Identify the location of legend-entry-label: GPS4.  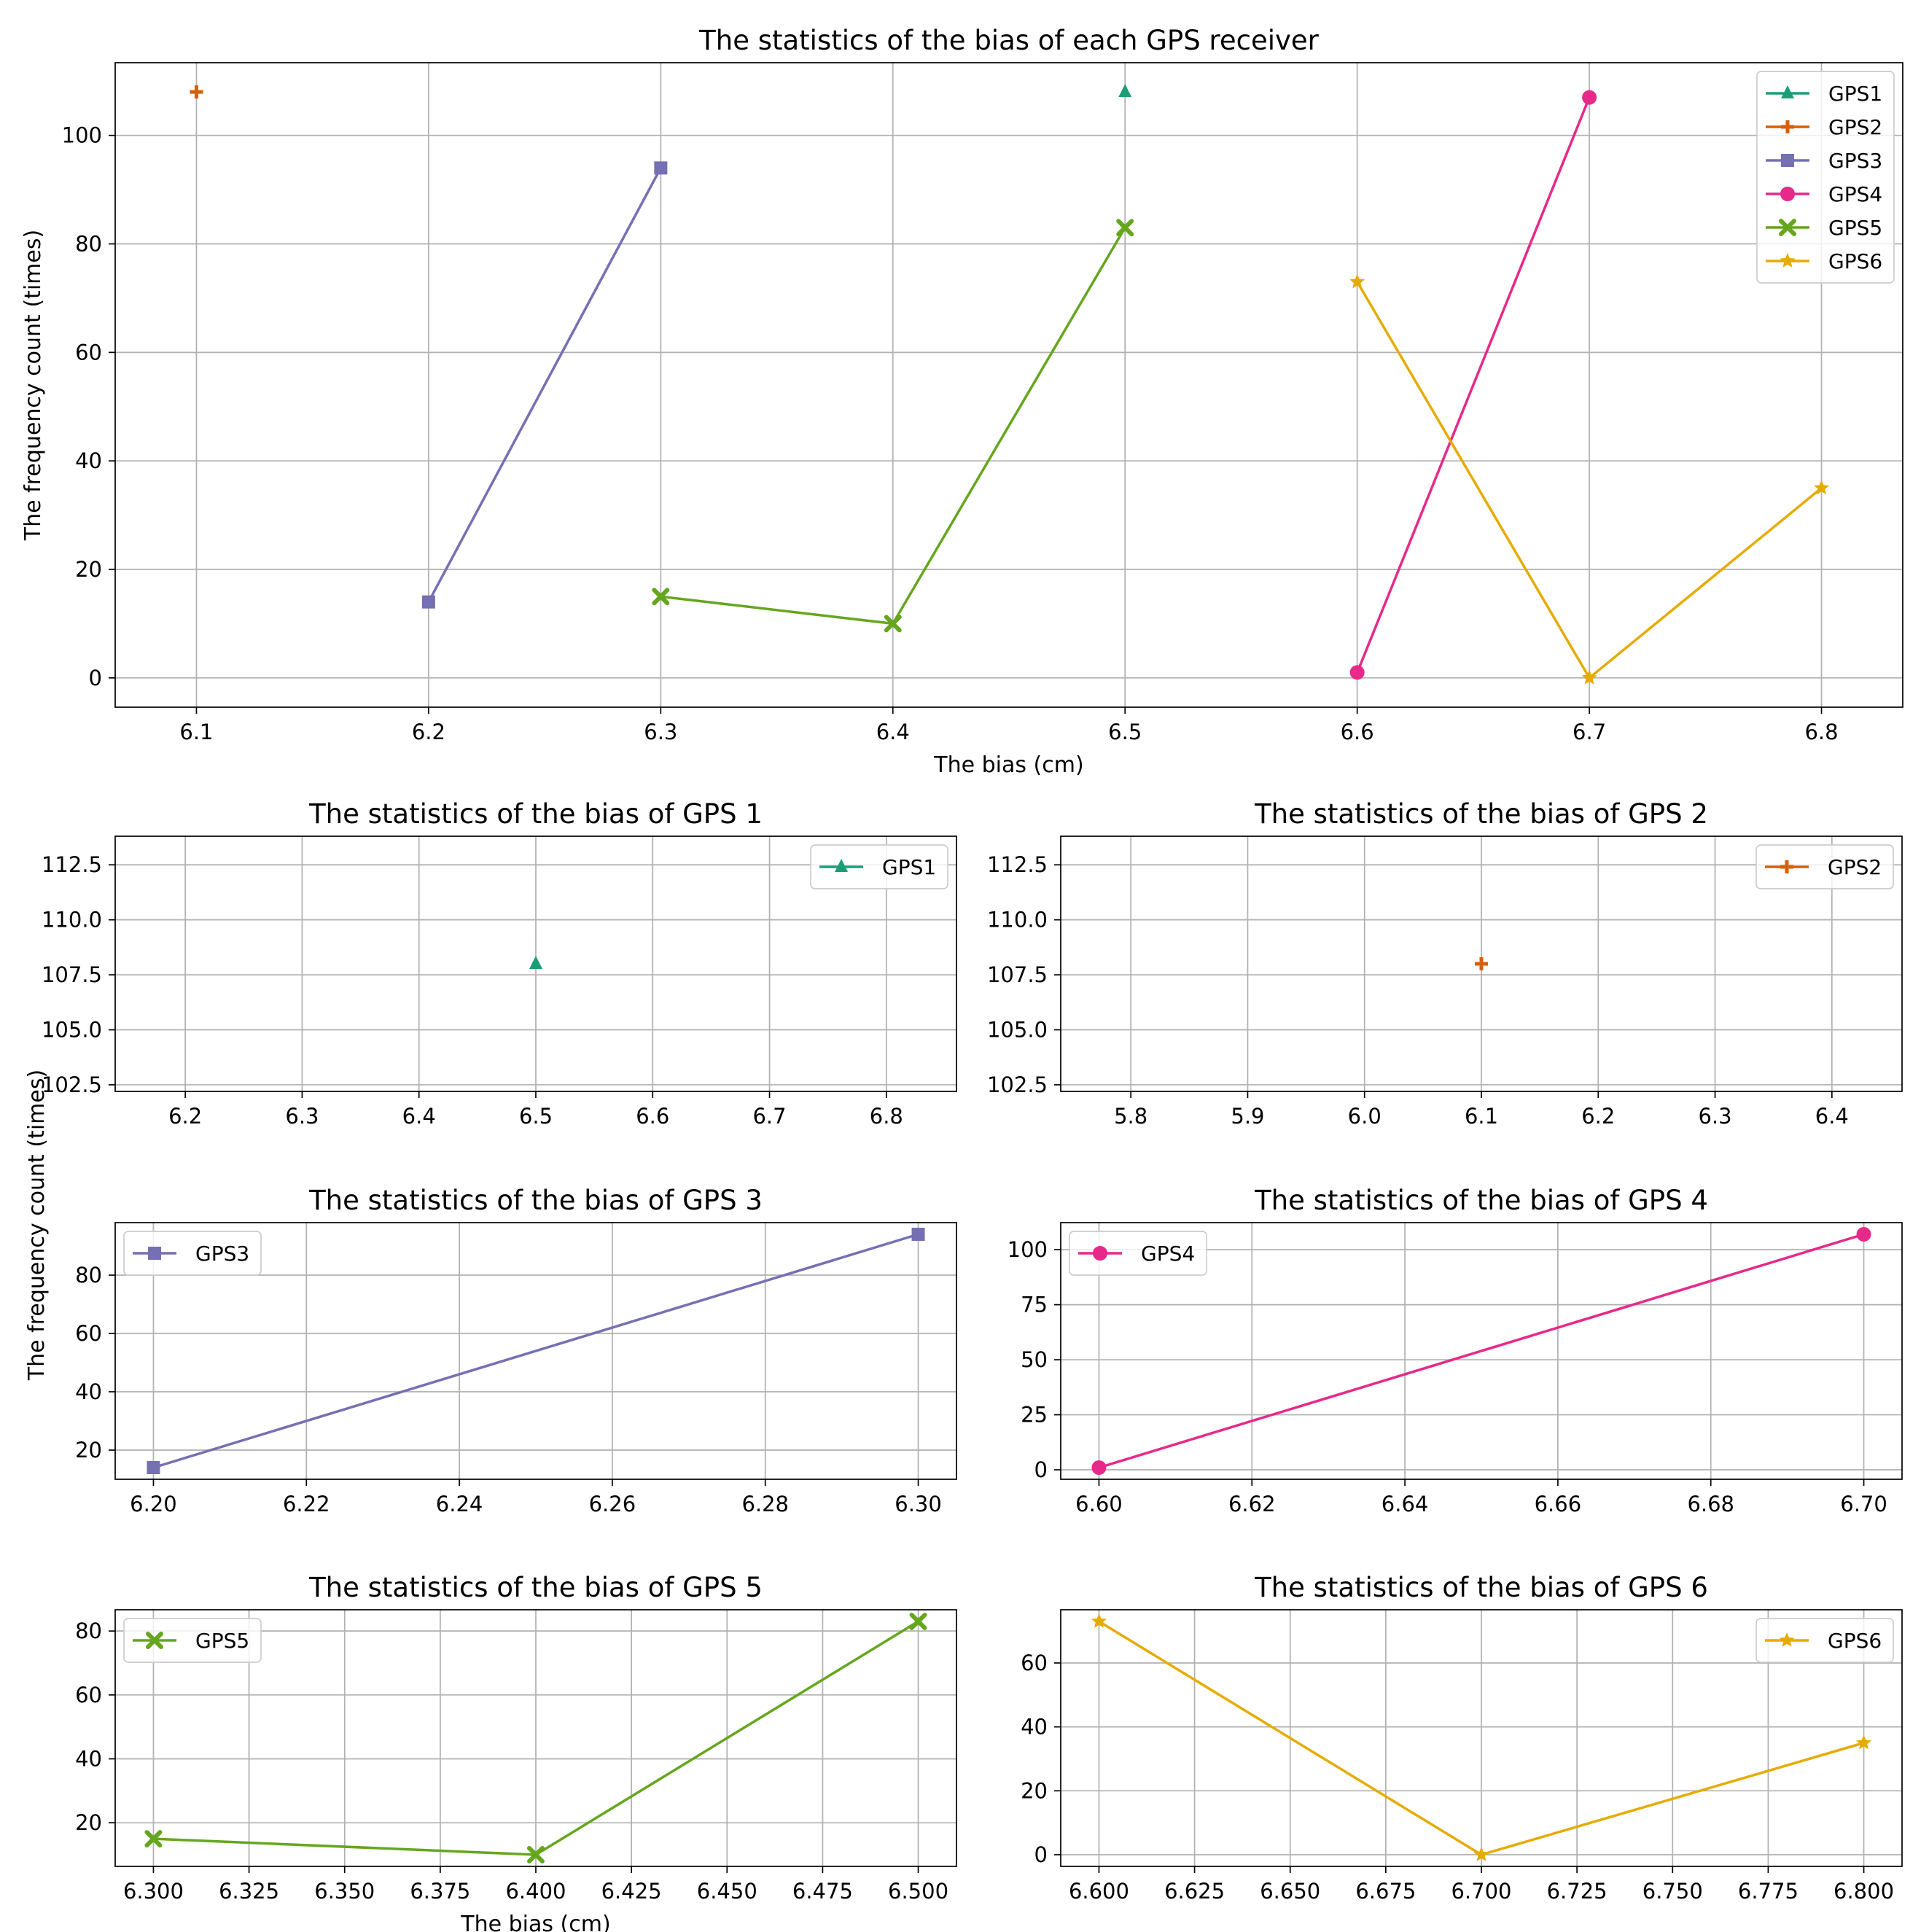
(1855, 194).